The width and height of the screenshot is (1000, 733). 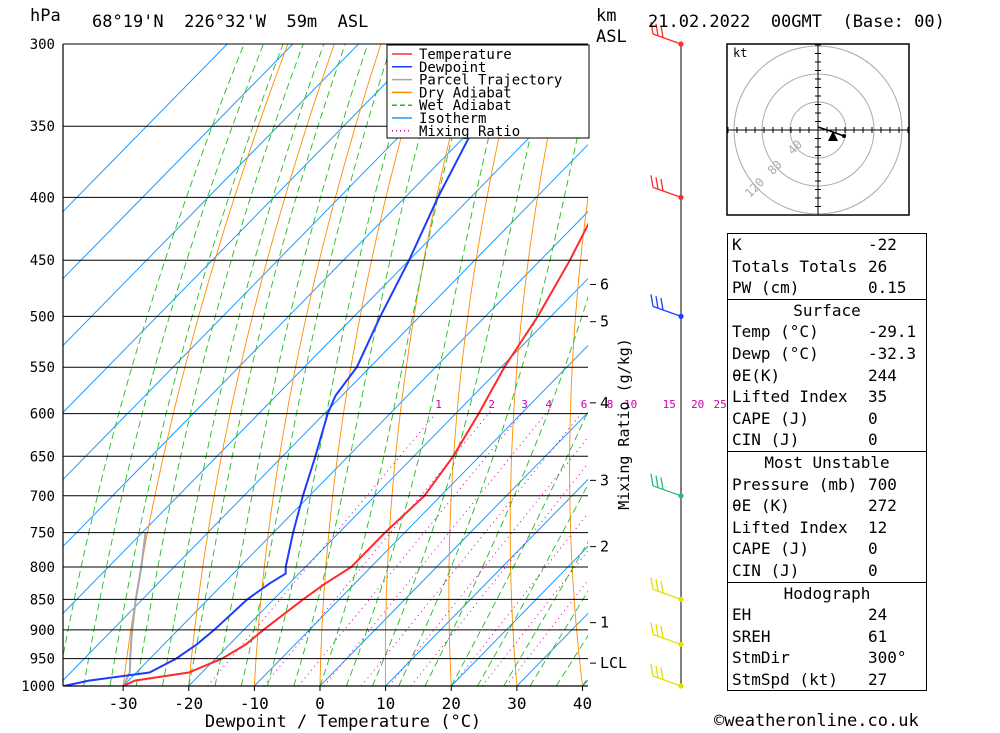 I want to click on index-row: Temp (°C) -29.1, so click(x=827, y=332).